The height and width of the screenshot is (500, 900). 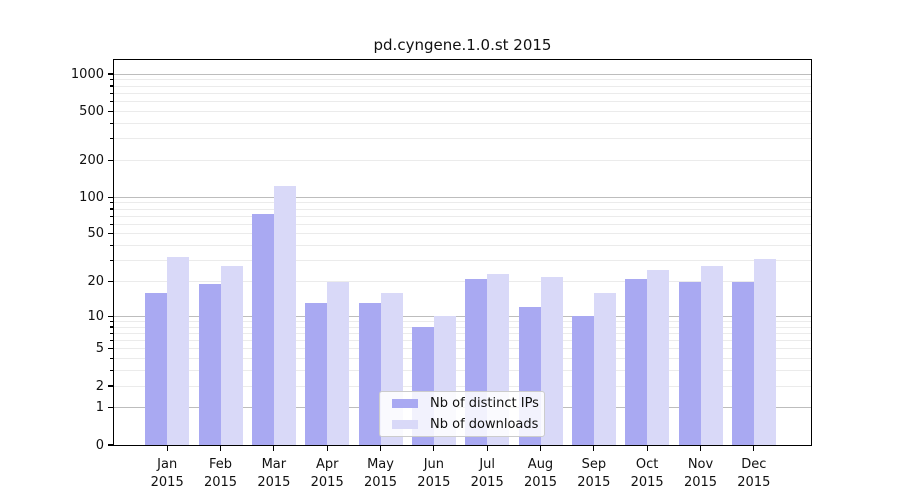 I want to click on bar-ips-jan, so click(x=156, y=368).